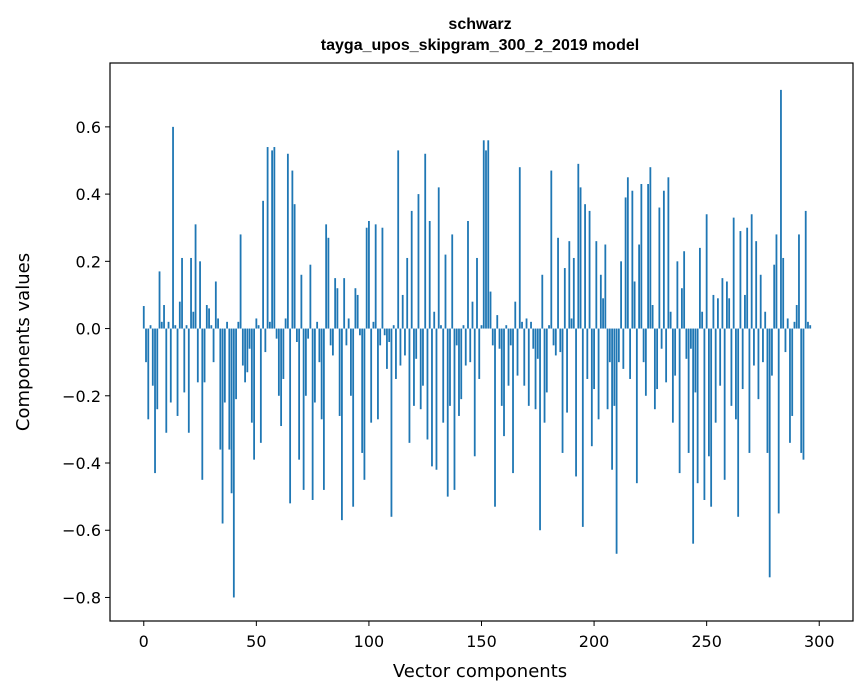 Image resolution: width=867 pixels, height=696 pixels. Describe the element at coordinates (23, 342) in the screenshot. I see `y-axis-label: Components values` at that location.